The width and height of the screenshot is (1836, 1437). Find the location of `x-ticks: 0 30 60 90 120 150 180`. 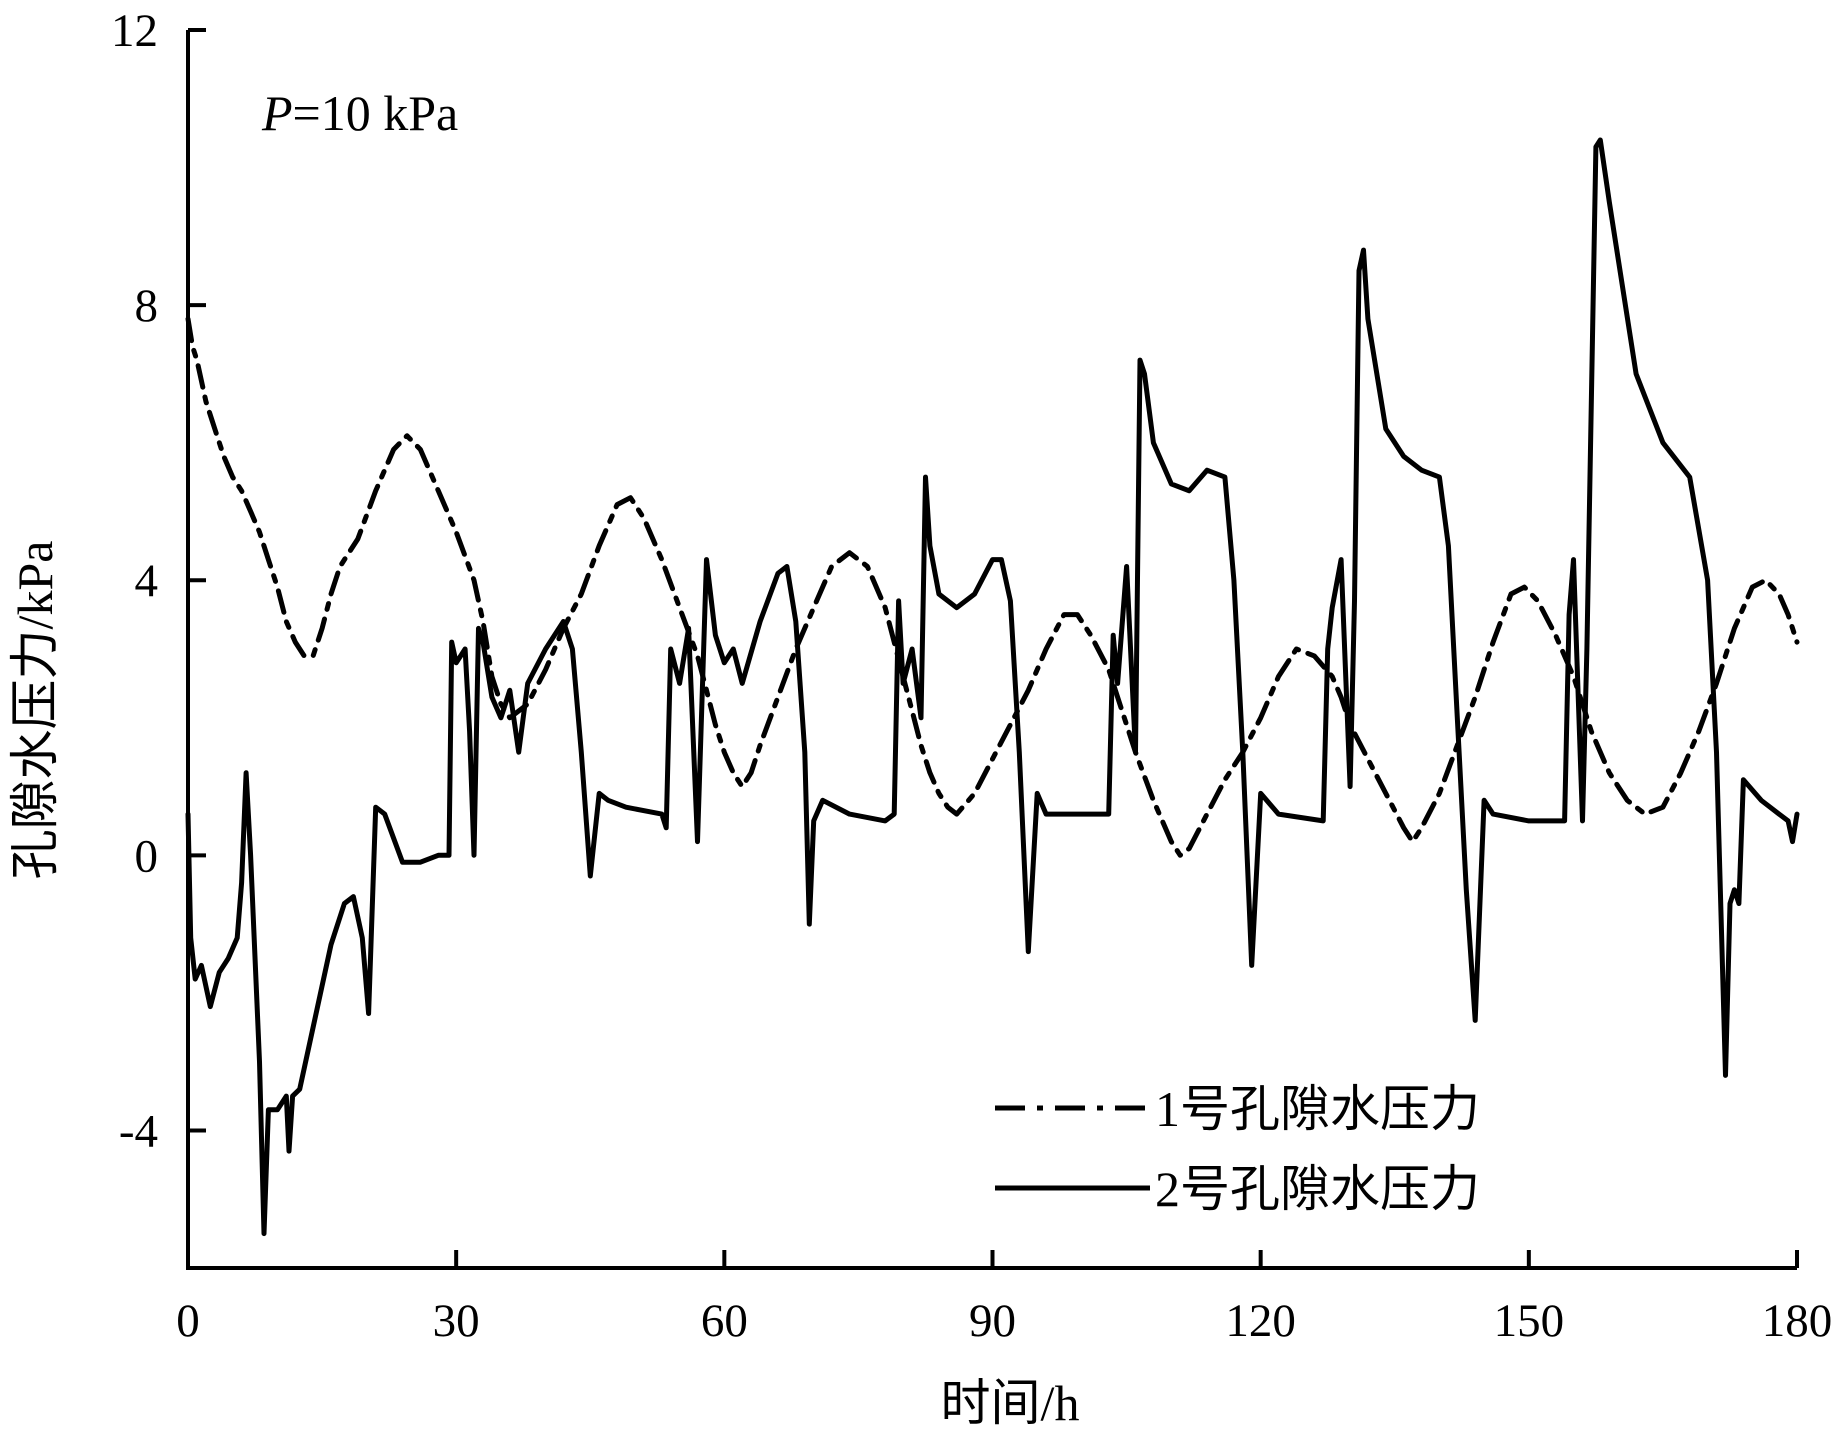

x-ticks: 0 30 60 90 120 150 180 is located at coordinates (1004, 1298).